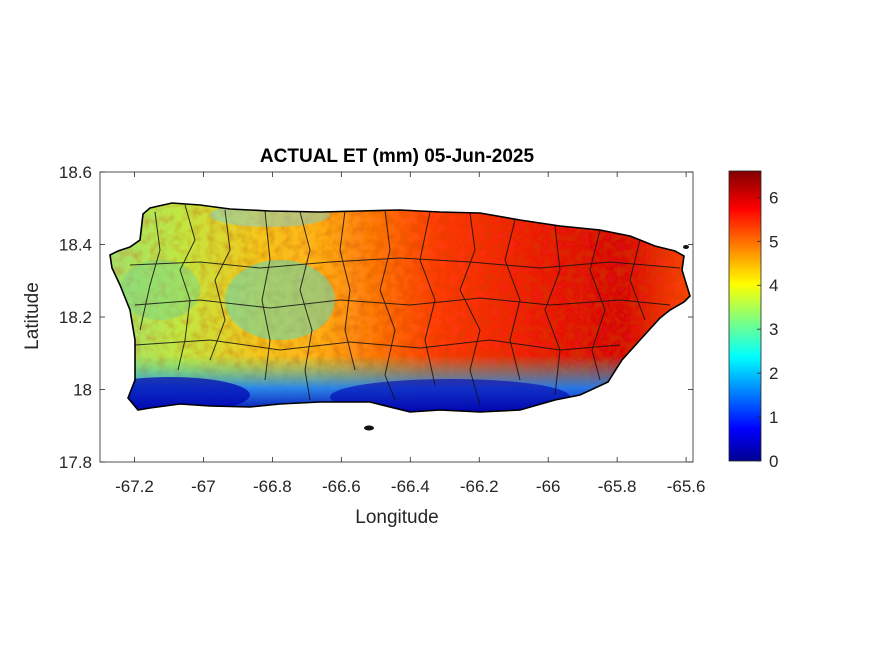 The width and height of the screenshot is (875, 661). I want to click on colorbar-tick-label: 6, so click(773, 197).